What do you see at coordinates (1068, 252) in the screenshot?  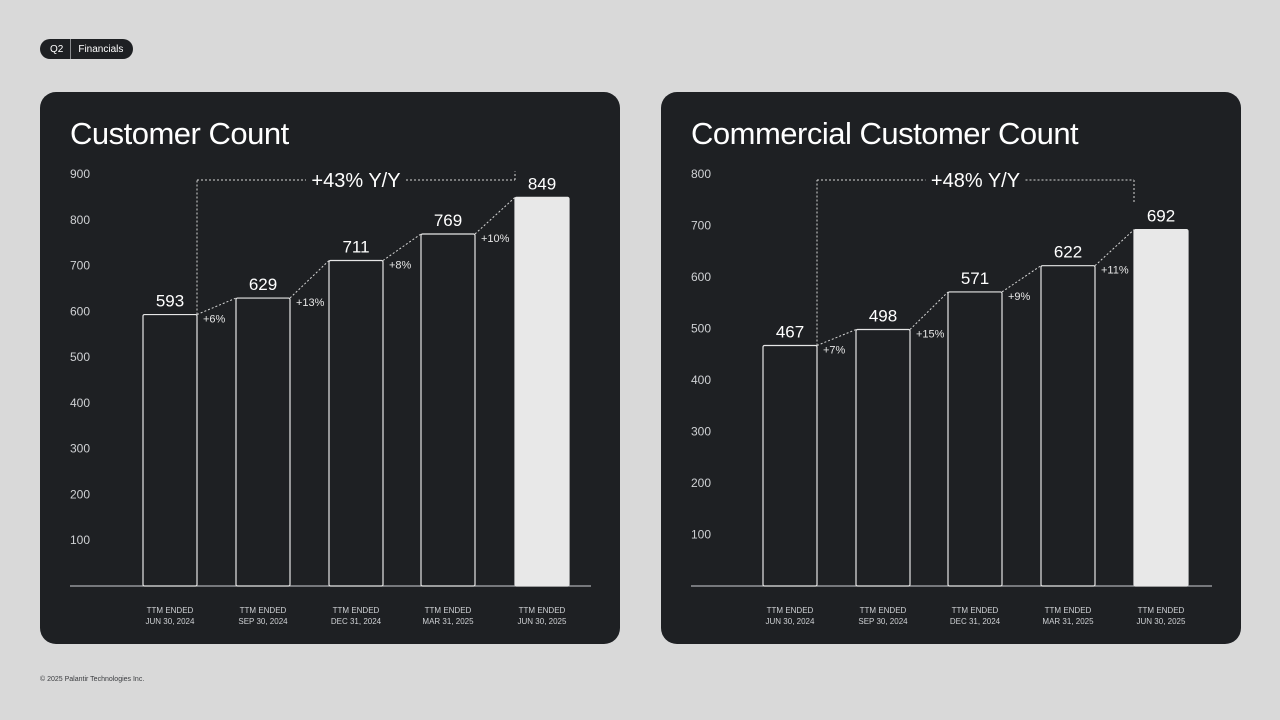 I see `bar-value-label: 622` at bounding box center [1068, 252].